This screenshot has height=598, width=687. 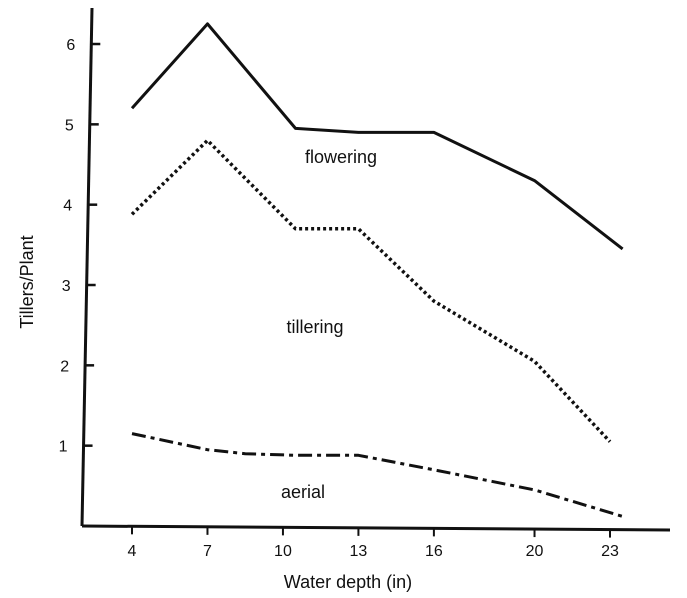 What do you see at coordinates (63, 447) in the screenshot?
I see `y-tick-label: 1` at bounding box center [63, 447].